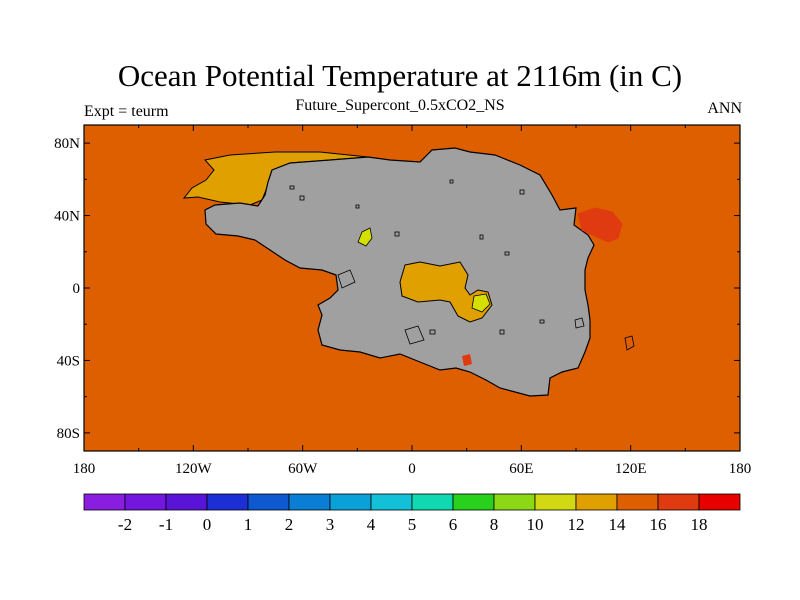 This screenshot has width=800, height=600. Describe the element at coordinates (194, 469) in the screenshot. I see `x-tick-label: 120W` at that location.